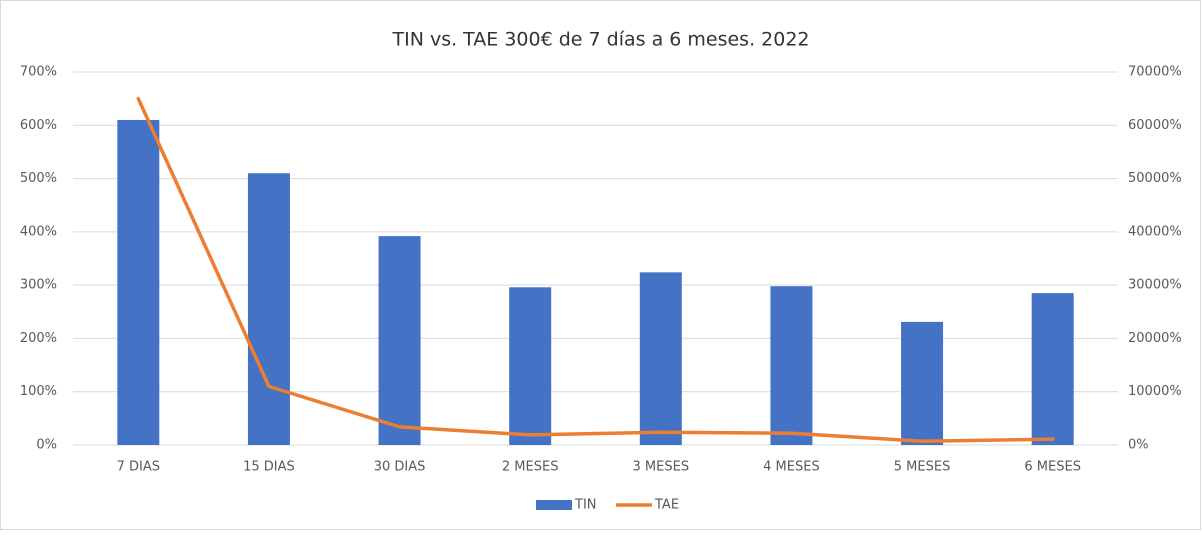 The width and height of the screenshot is (1202, 535). What do you see at coordinates (46, 445) in the screenshot?
I see `y-tick-label: 0%` at bounding box center [46, 445].